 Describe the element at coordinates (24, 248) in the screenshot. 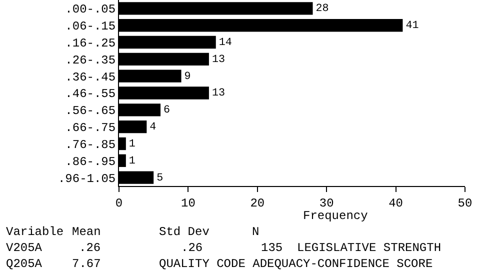

I see `text: V205A` at that location.